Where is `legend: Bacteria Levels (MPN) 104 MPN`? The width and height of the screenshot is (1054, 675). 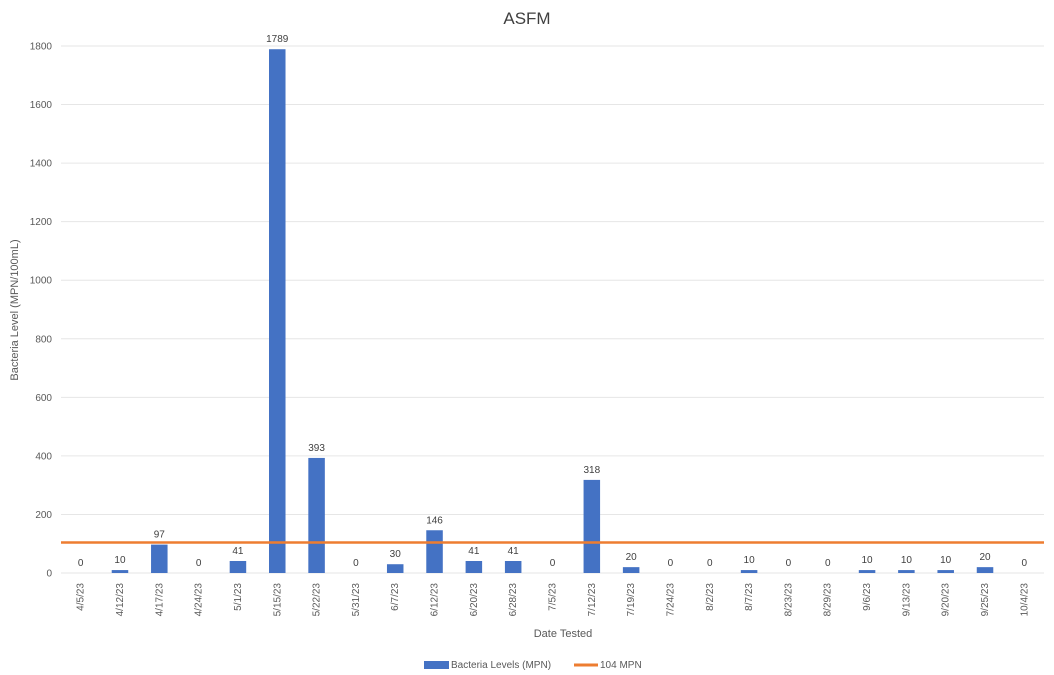
legend: Bacteria Levels (MPN) 104 MPN is located at coordinates (533, 665).